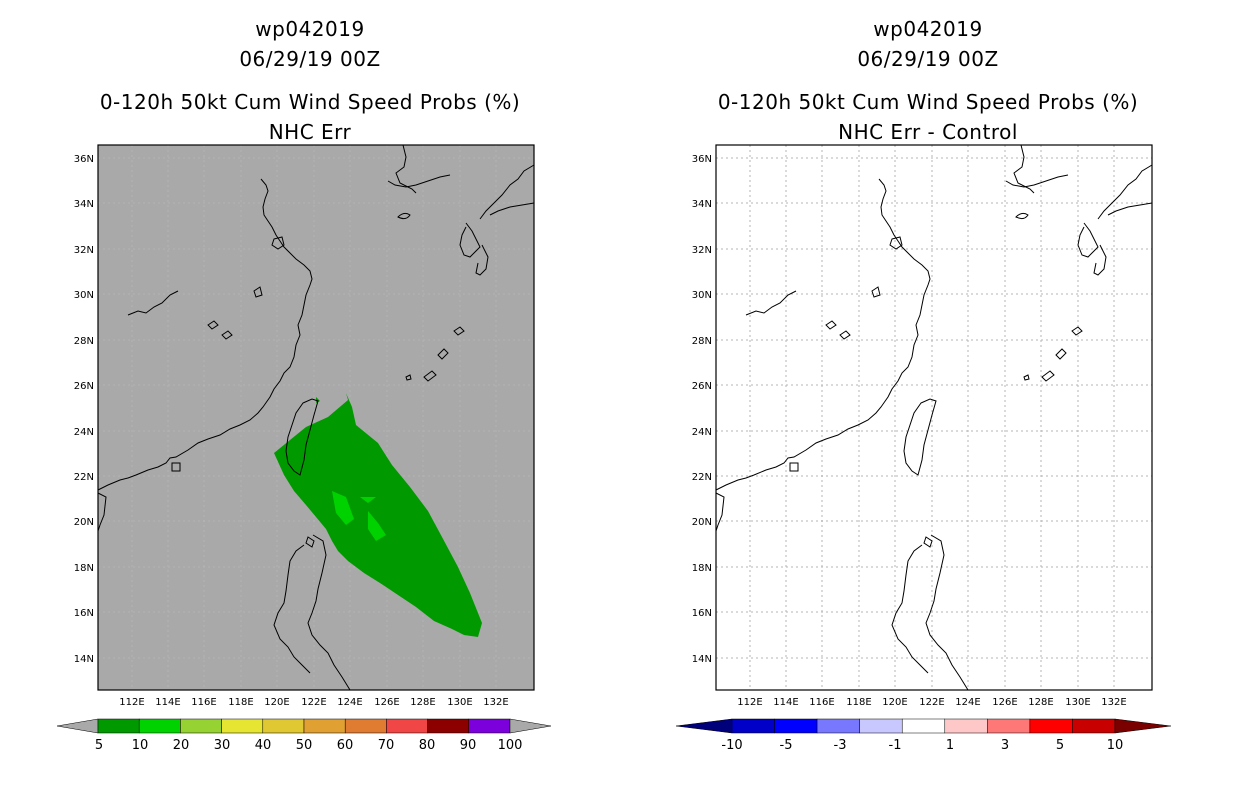 Image resolution: width=1236 pixels, height=800 pixels. What do you see at coordinates (84, 613) in the screenshot?
I see `left-lat-label: 16N` at bounding box center [84, 613].